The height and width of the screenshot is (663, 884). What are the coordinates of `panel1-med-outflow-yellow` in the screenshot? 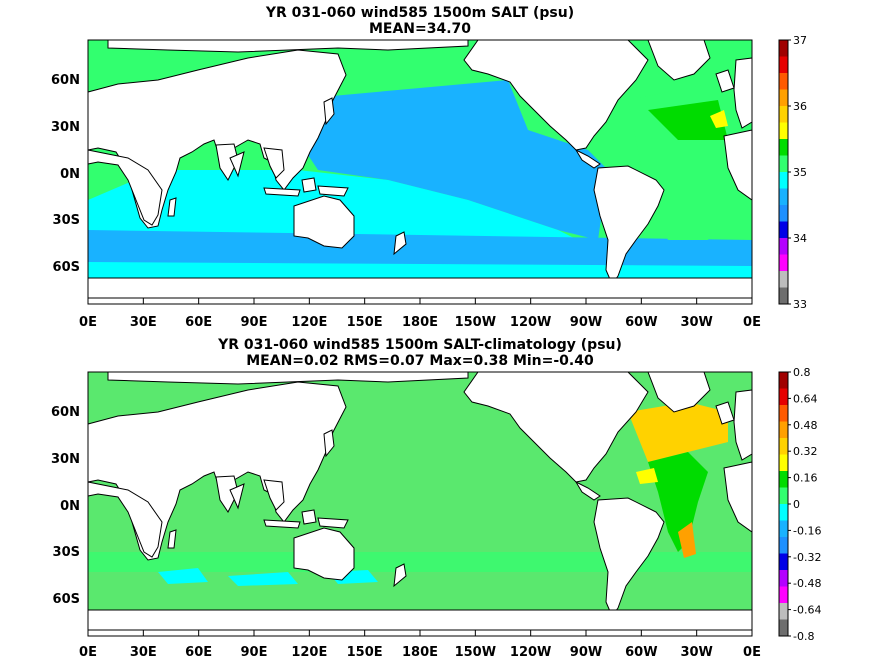 It's located at (719, 119).